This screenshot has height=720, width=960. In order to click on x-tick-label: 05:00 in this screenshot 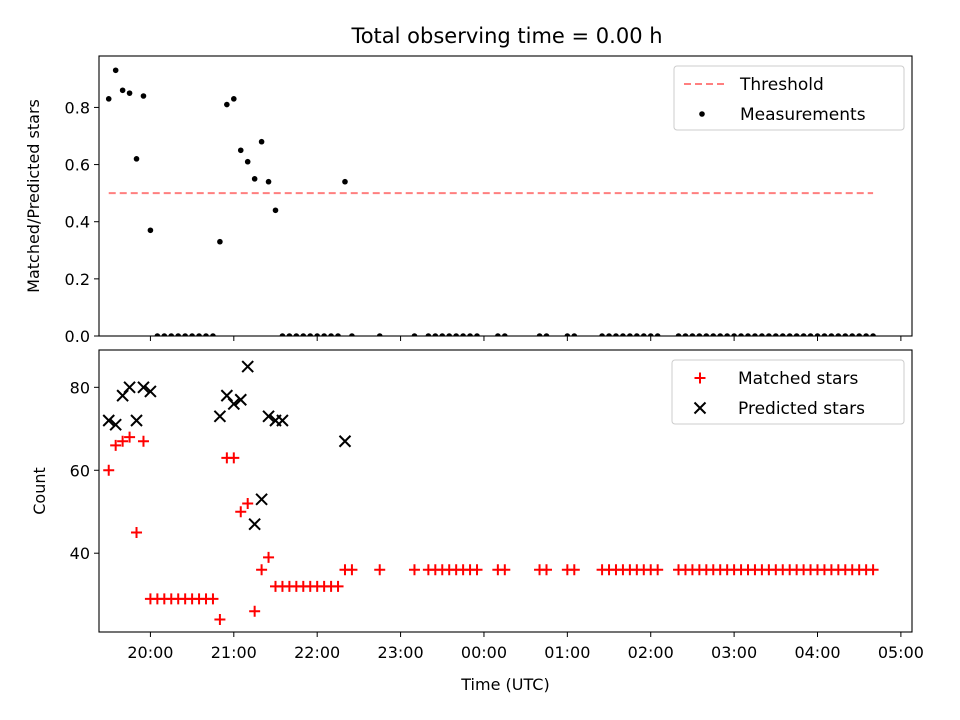, I will do `click(901, 652)`.